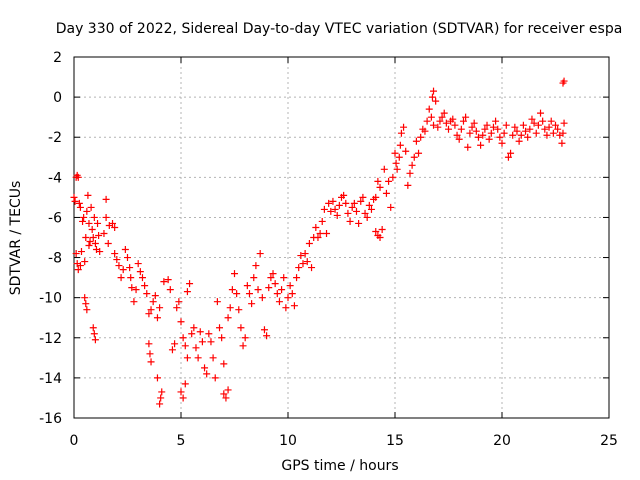  Describe the element at coordinates (50, 339) in the screenshot. I see `y-tick-label: -12` at that location.